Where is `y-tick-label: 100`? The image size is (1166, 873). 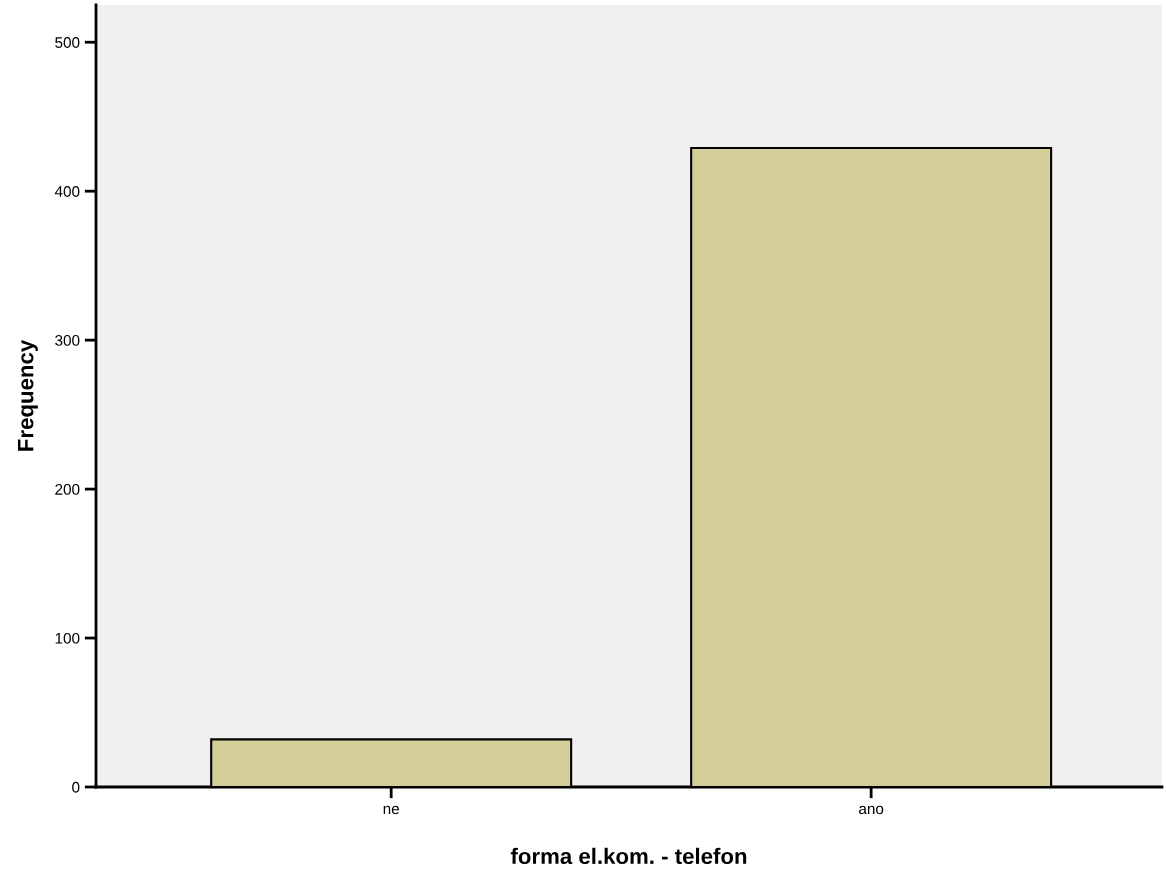 y-tick-label: 100 is located at coordinates (67, 638).